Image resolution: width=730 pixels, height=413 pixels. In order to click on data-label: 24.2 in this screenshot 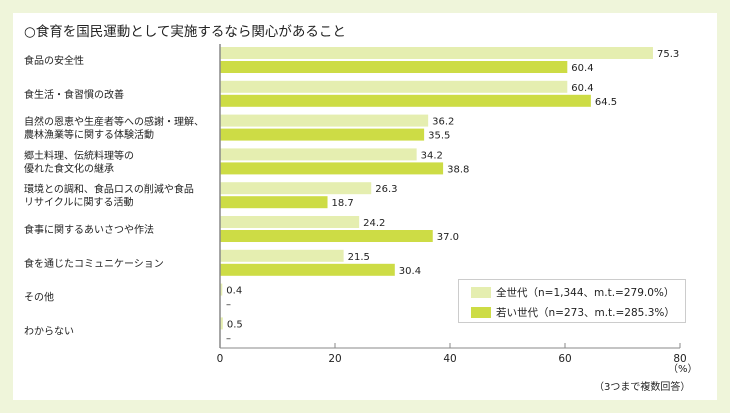, I will do `click(374, 223)`.